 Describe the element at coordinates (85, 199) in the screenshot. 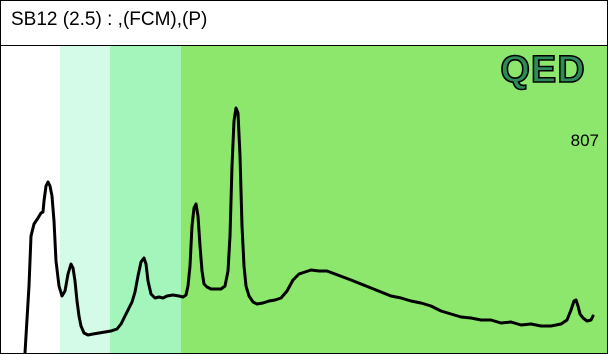

I see `zone-light` at that location.